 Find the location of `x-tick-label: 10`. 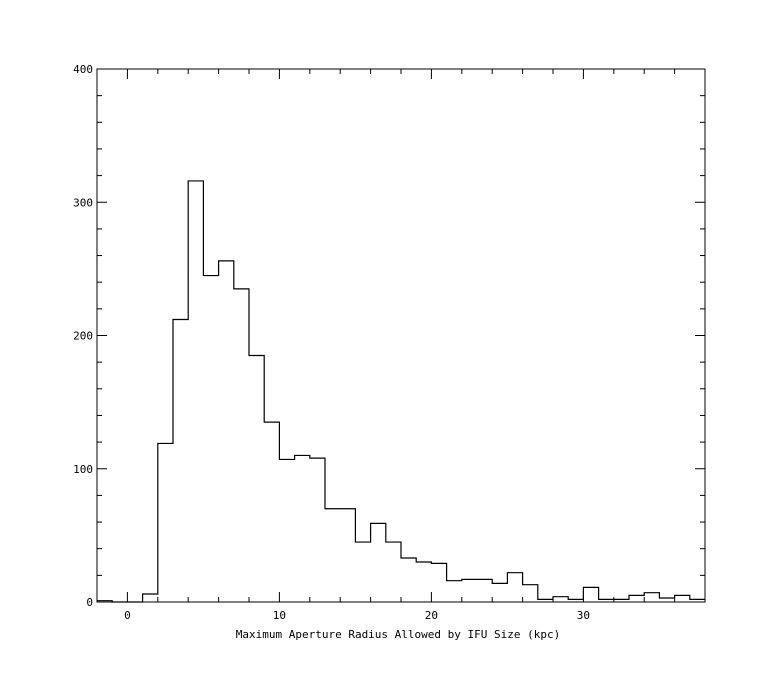

x-tick-label: 10 is located at coordinates (279, 615).